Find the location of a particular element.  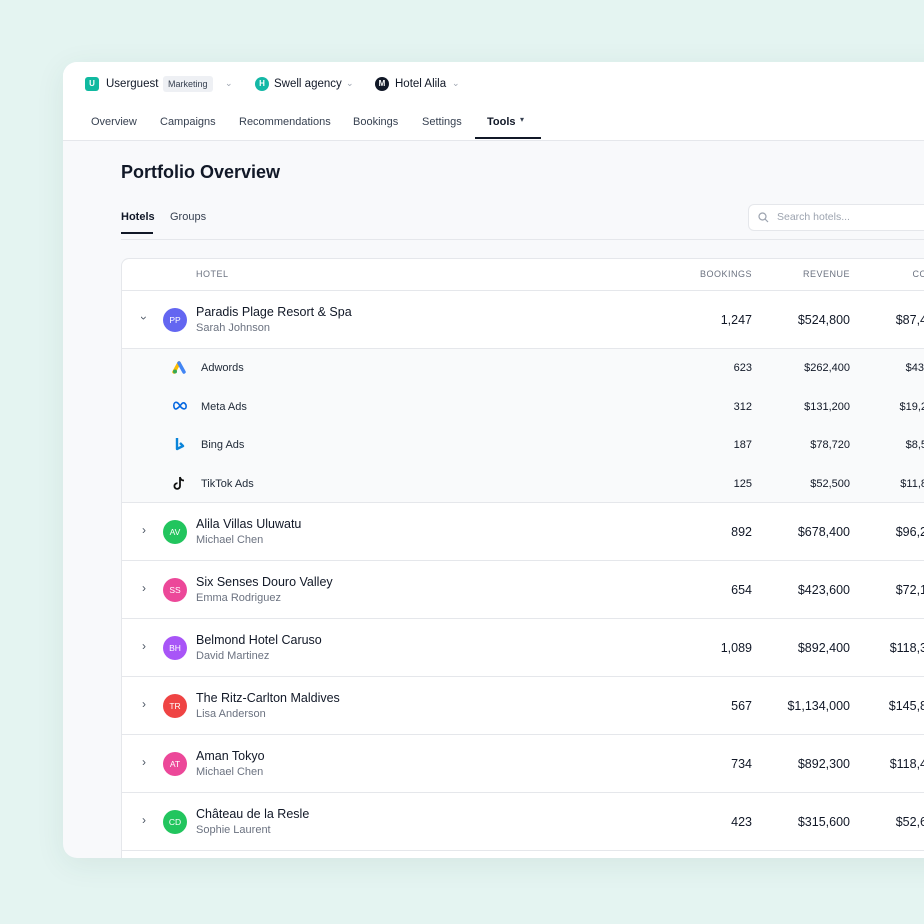

column-header: HOTEL is located at coordinates (212, 274).